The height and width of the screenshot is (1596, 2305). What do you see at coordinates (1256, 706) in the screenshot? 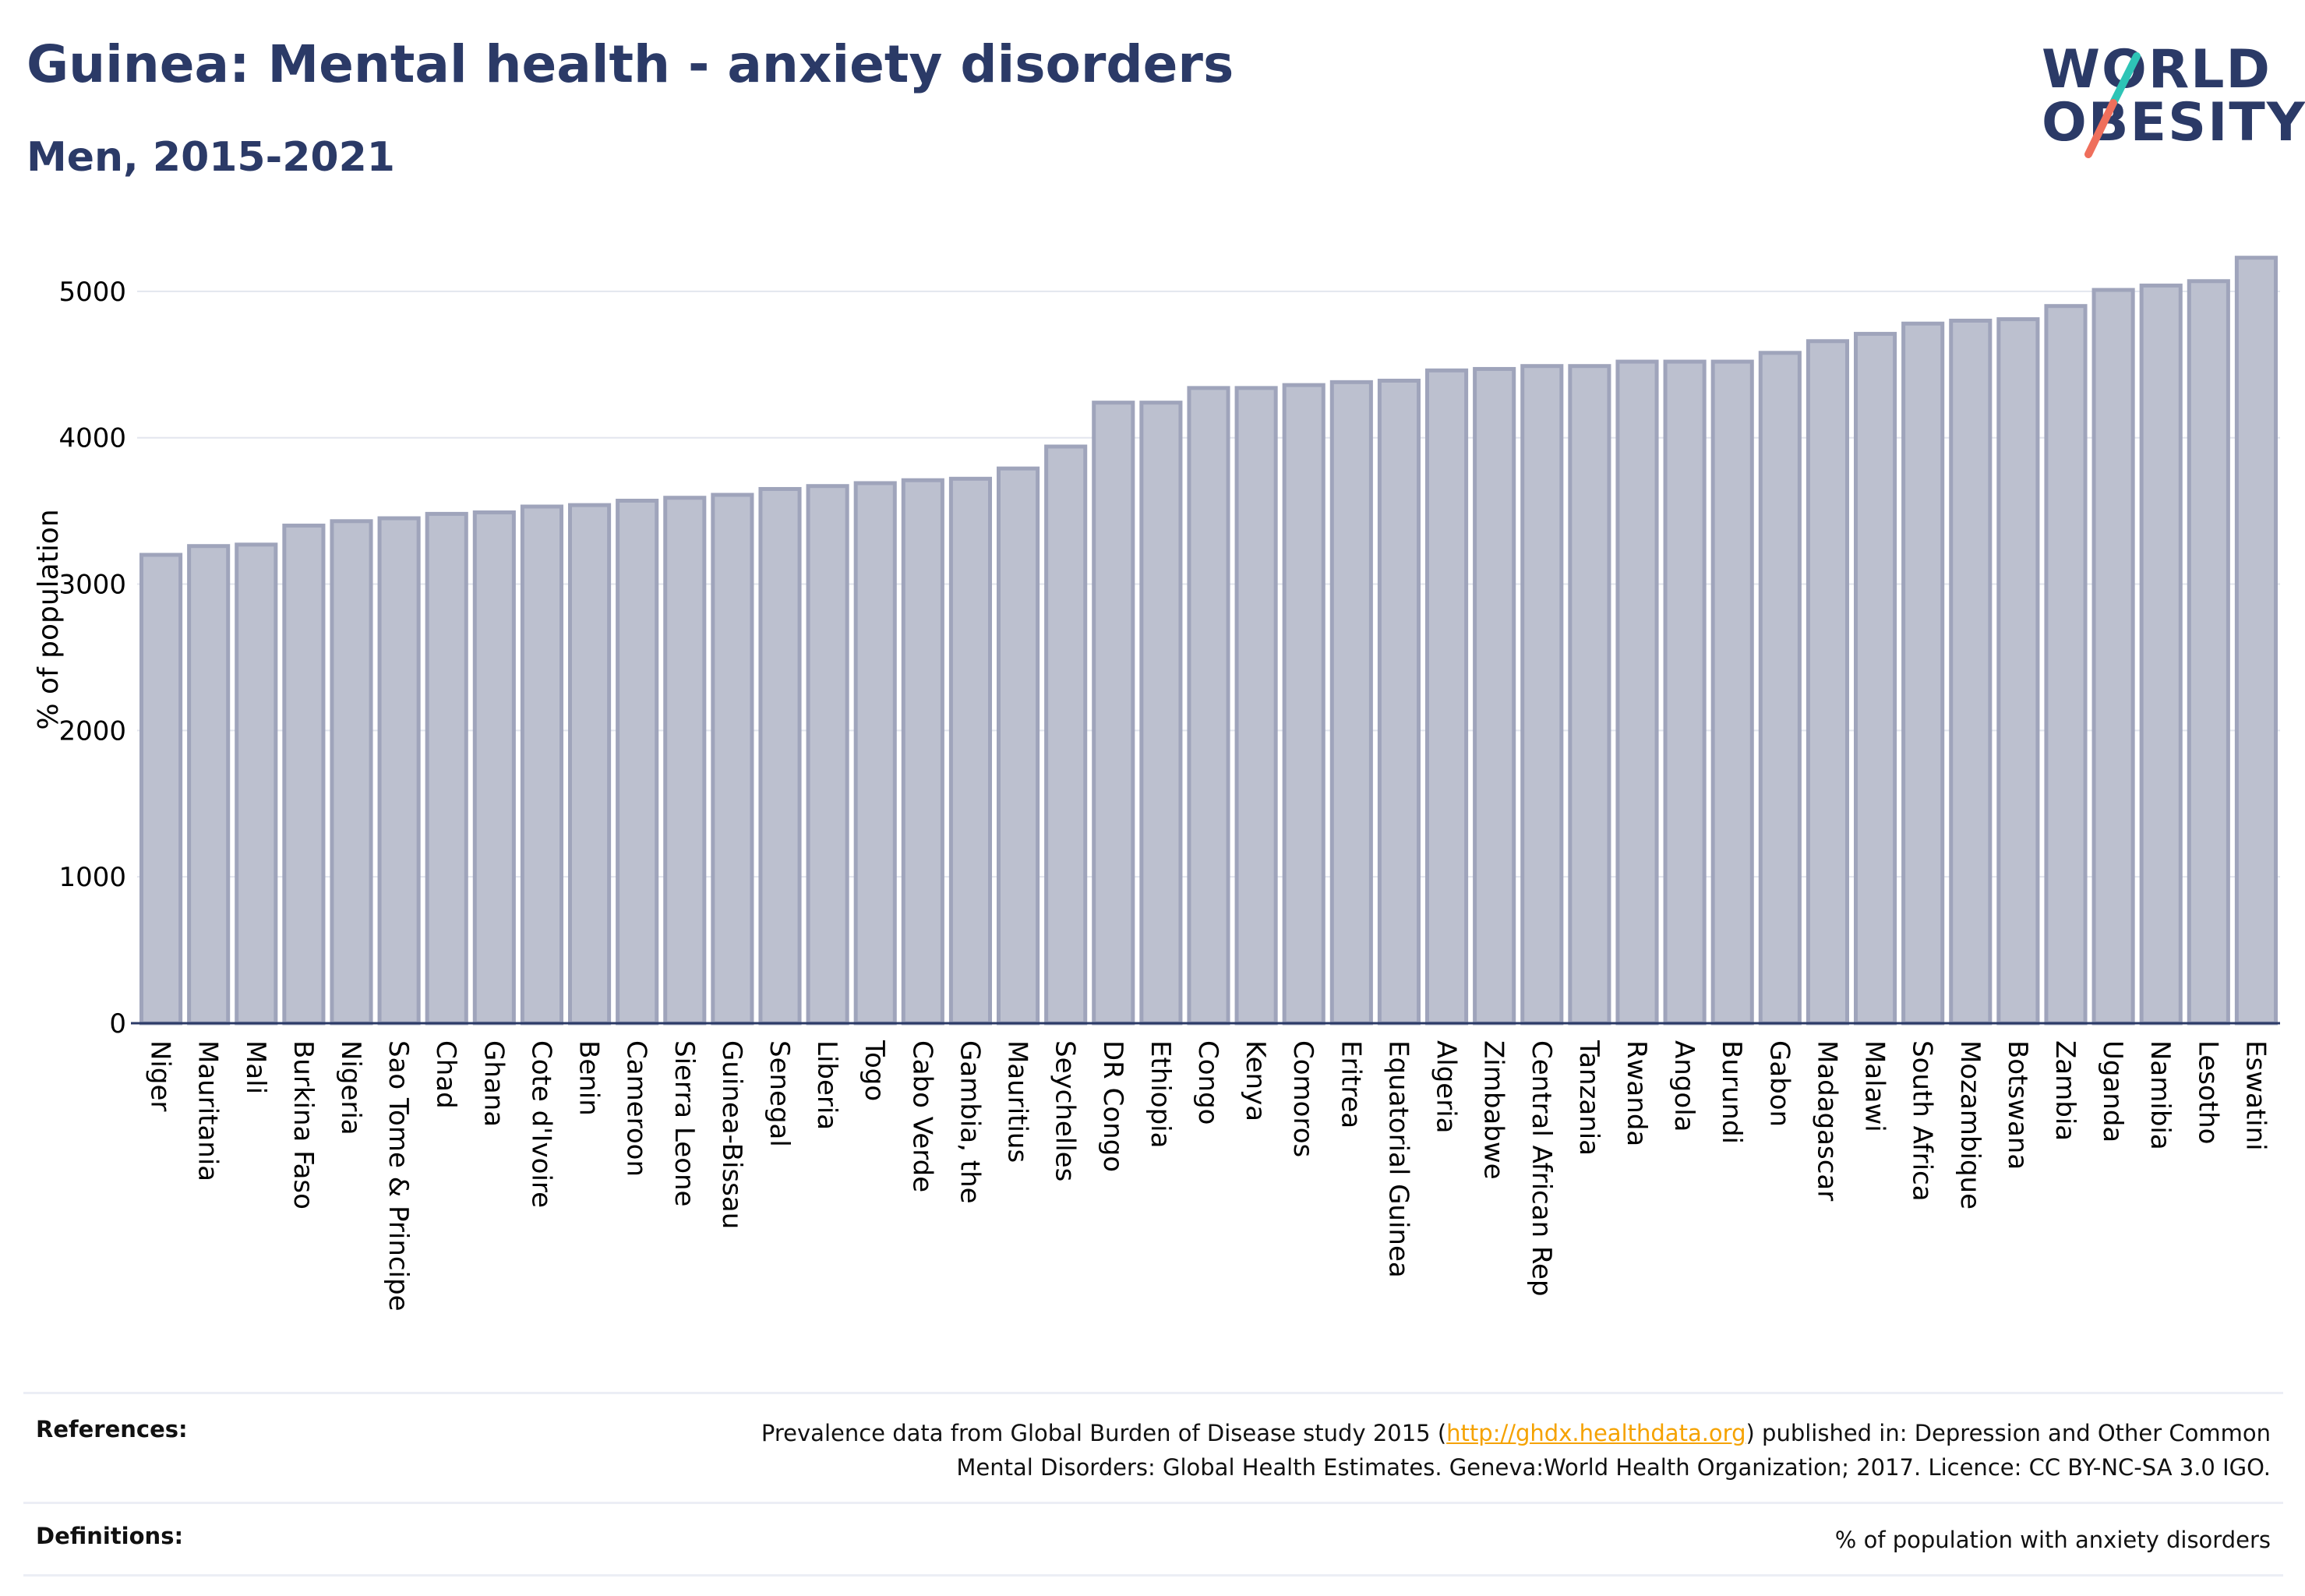
I see `bar-kenya` at bounding box center [1256, 706].